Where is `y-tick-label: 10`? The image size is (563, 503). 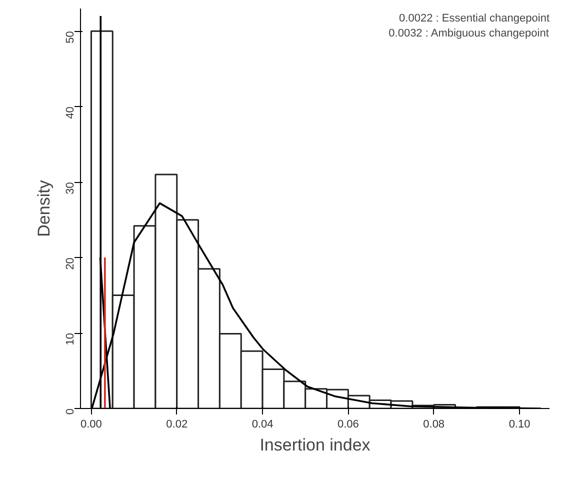
y-tick-label: 10 is located at coordinates (70, 339).